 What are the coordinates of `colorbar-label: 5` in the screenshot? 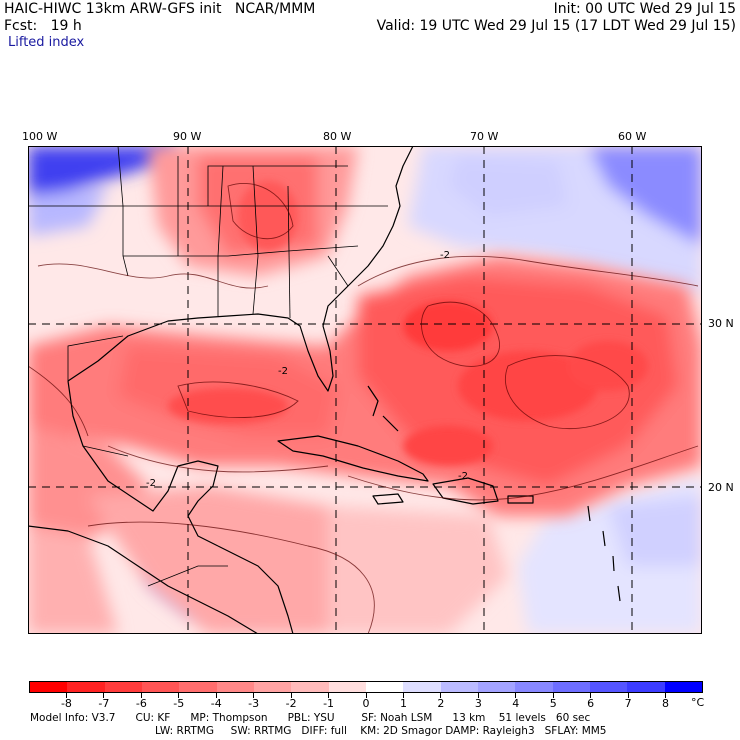 It's located at (553, 703).